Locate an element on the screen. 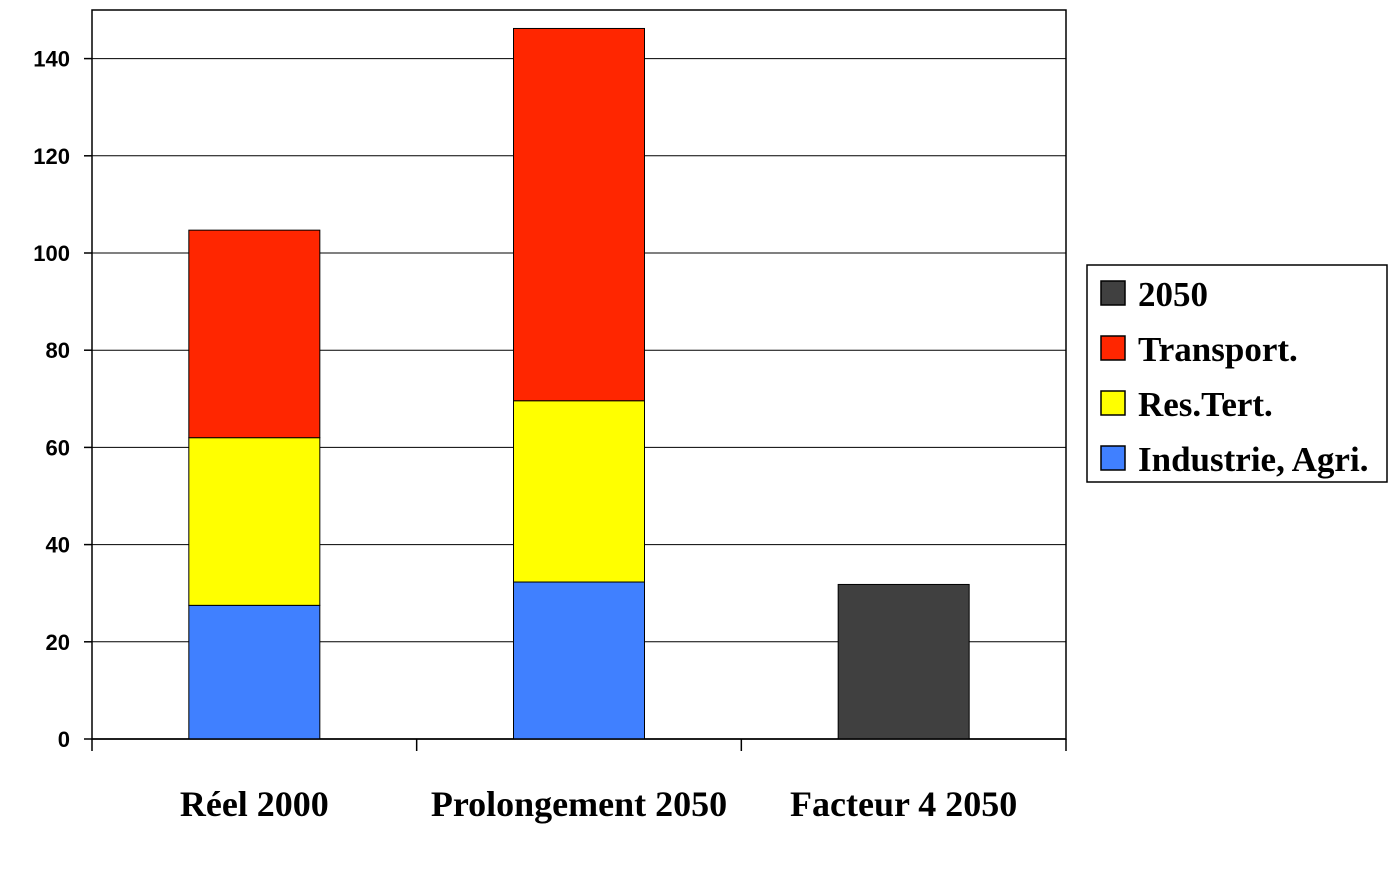 This screenshot has height=870, width=1388. legend: 2050 Transport. Res.Tert. Industrie, Agri. is located at coordinates (1237, 373).